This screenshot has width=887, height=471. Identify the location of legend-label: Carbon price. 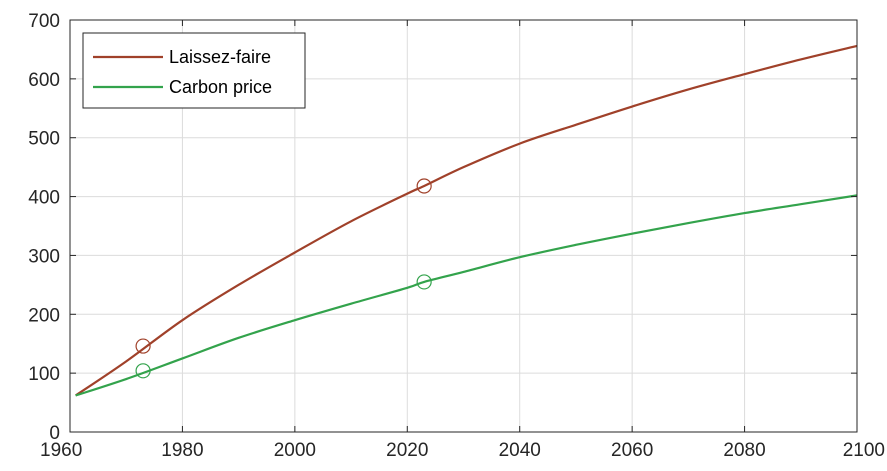
(220, 87).